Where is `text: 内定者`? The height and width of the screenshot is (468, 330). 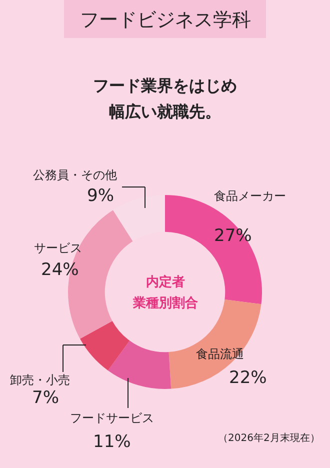
text: 内定者 is located at coordinates (165, 282).